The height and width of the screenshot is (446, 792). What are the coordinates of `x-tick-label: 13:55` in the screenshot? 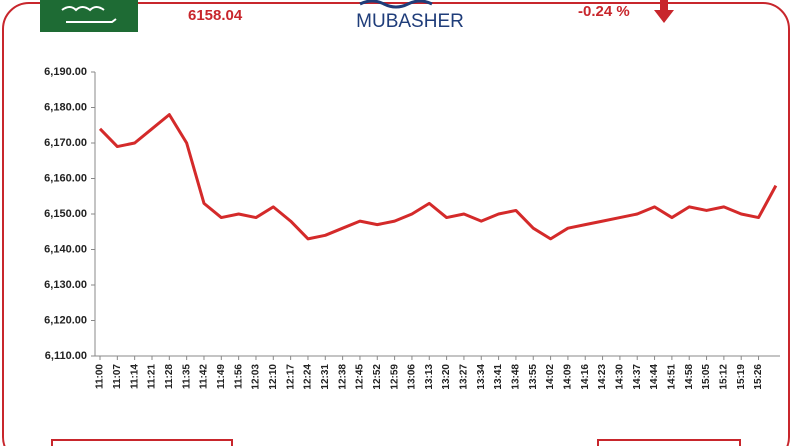 It's located at (533, 377).